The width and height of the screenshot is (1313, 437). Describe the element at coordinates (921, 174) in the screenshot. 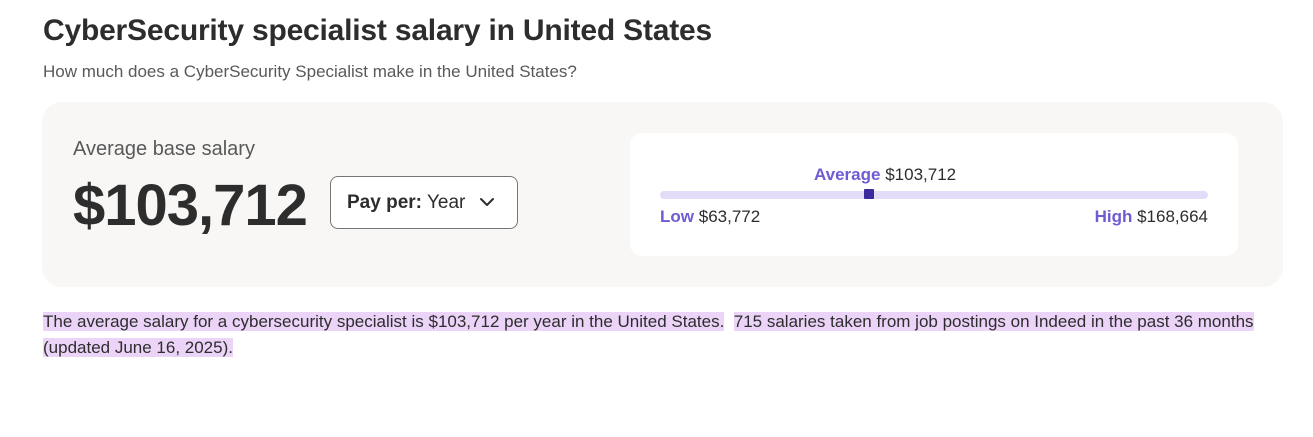

I see `range-average-amount: $103,712` at that location.